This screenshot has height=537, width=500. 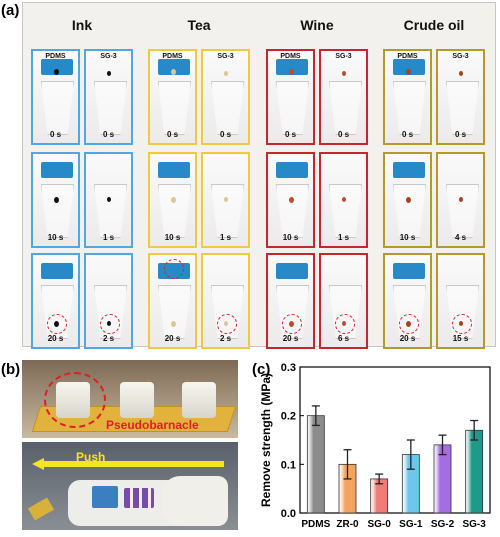 I want to click on panel-label-c: (c), so click(x=261, y=369).